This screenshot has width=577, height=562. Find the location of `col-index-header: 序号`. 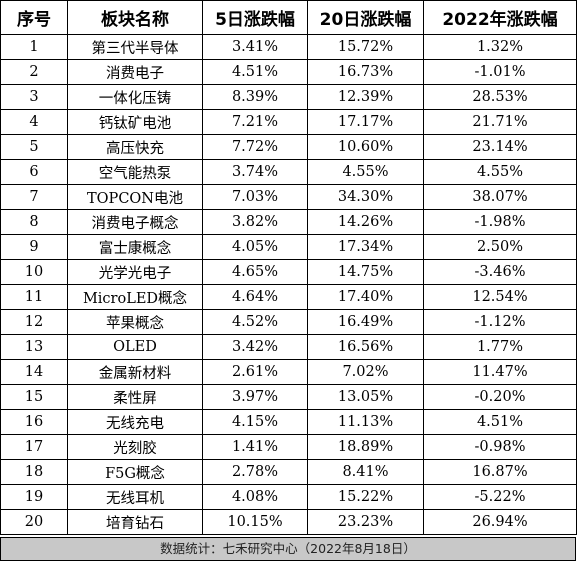

col-index-header: 序号 is located at coordinates (34, 17).